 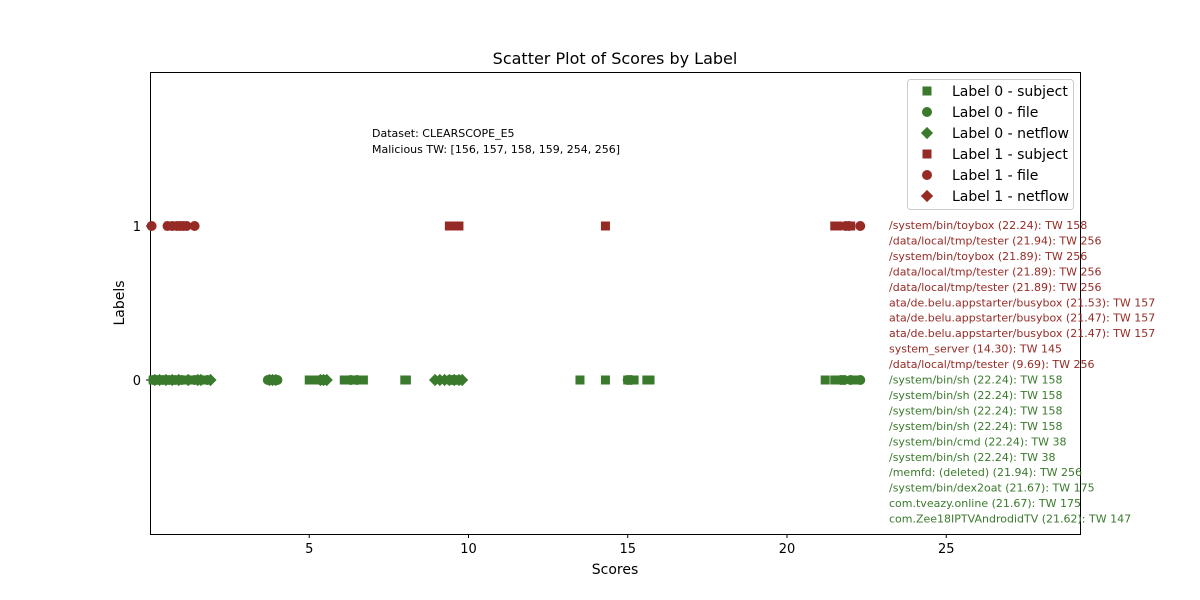 I want to click on y-tick-label: 0, so click(x=137, y=381).